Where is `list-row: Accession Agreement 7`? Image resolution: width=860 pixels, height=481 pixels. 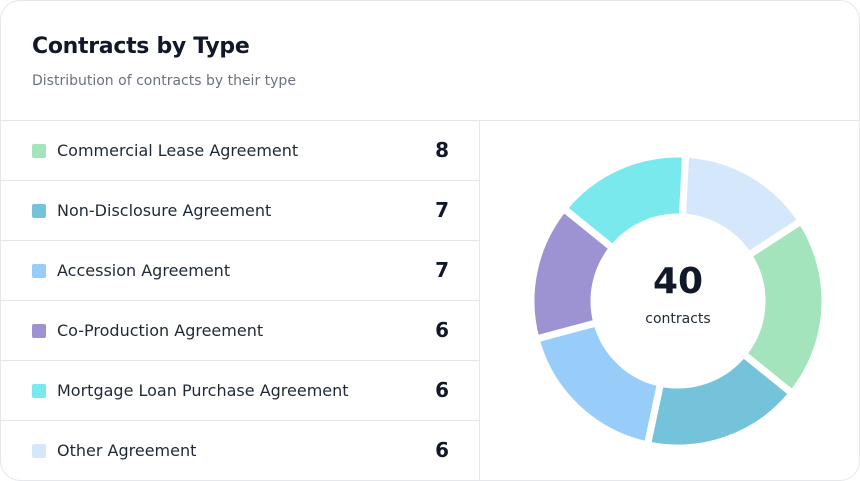
list-row: Accession Agreement 7 is located at coordinates (240, 271).